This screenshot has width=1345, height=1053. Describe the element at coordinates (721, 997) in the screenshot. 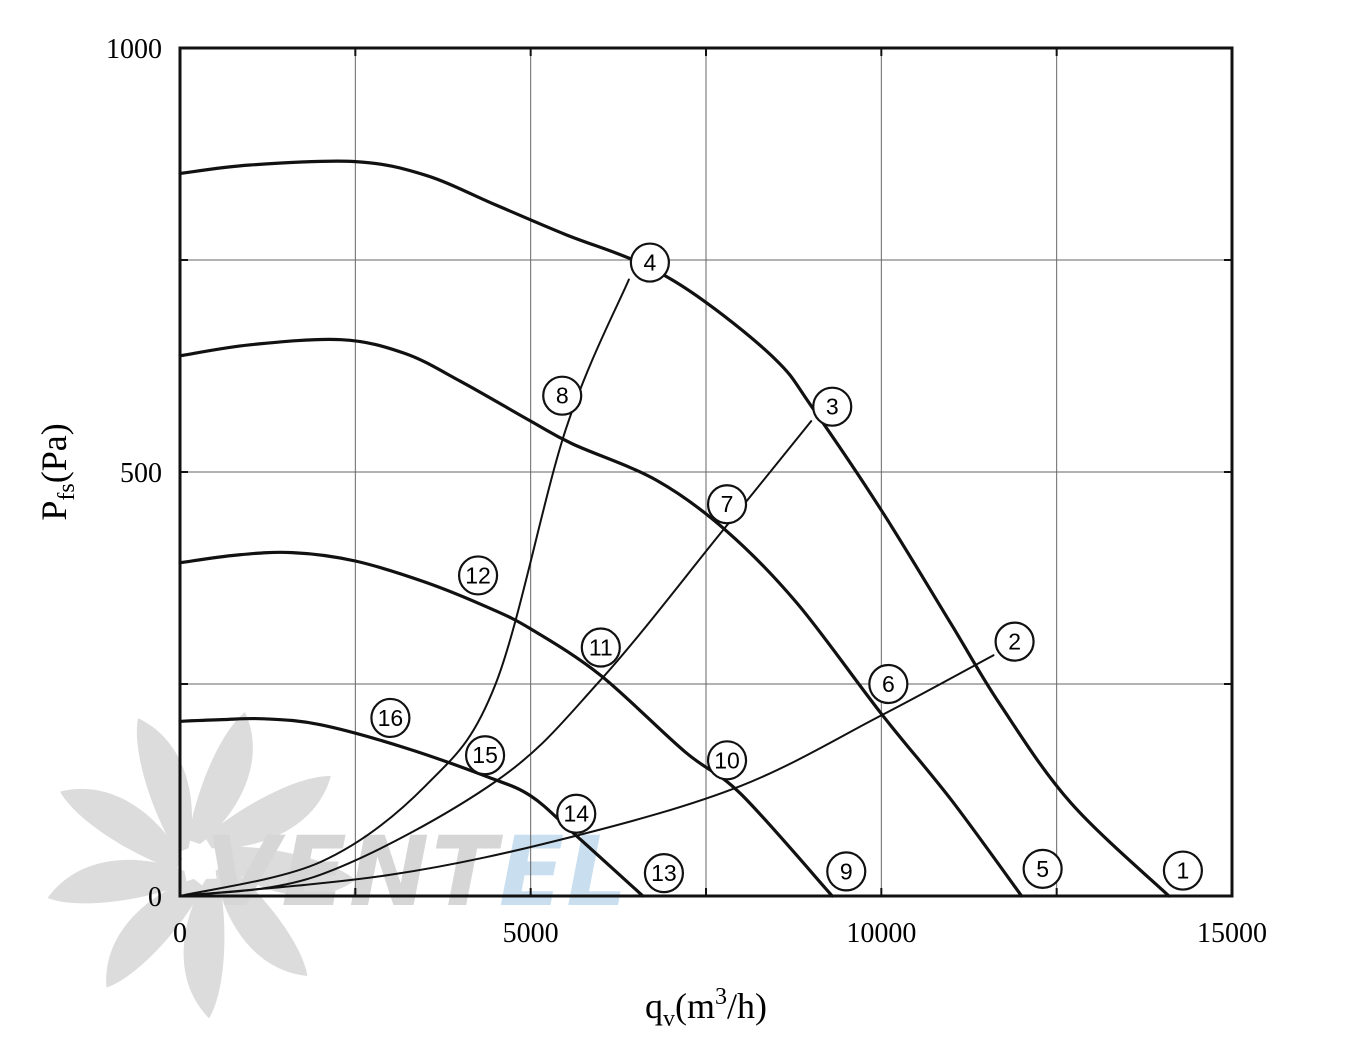

I see `x-axis-title-sup: 3` at that location.